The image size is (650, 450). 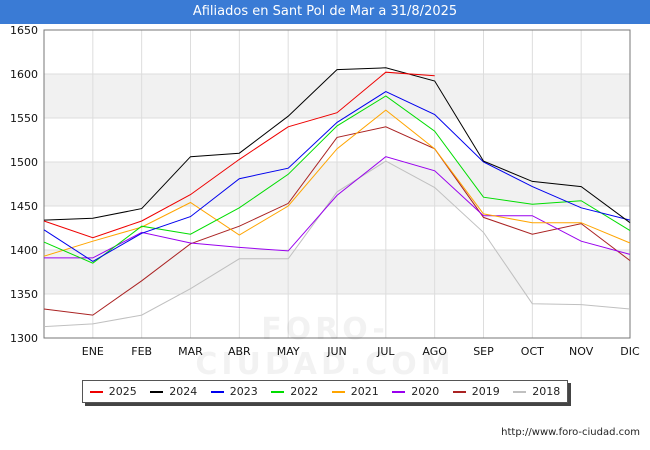 What do you see at coordinates (24, 30) in the screenshot?
I see `y-tick-label: 1650` at bounding box center [24, 30].